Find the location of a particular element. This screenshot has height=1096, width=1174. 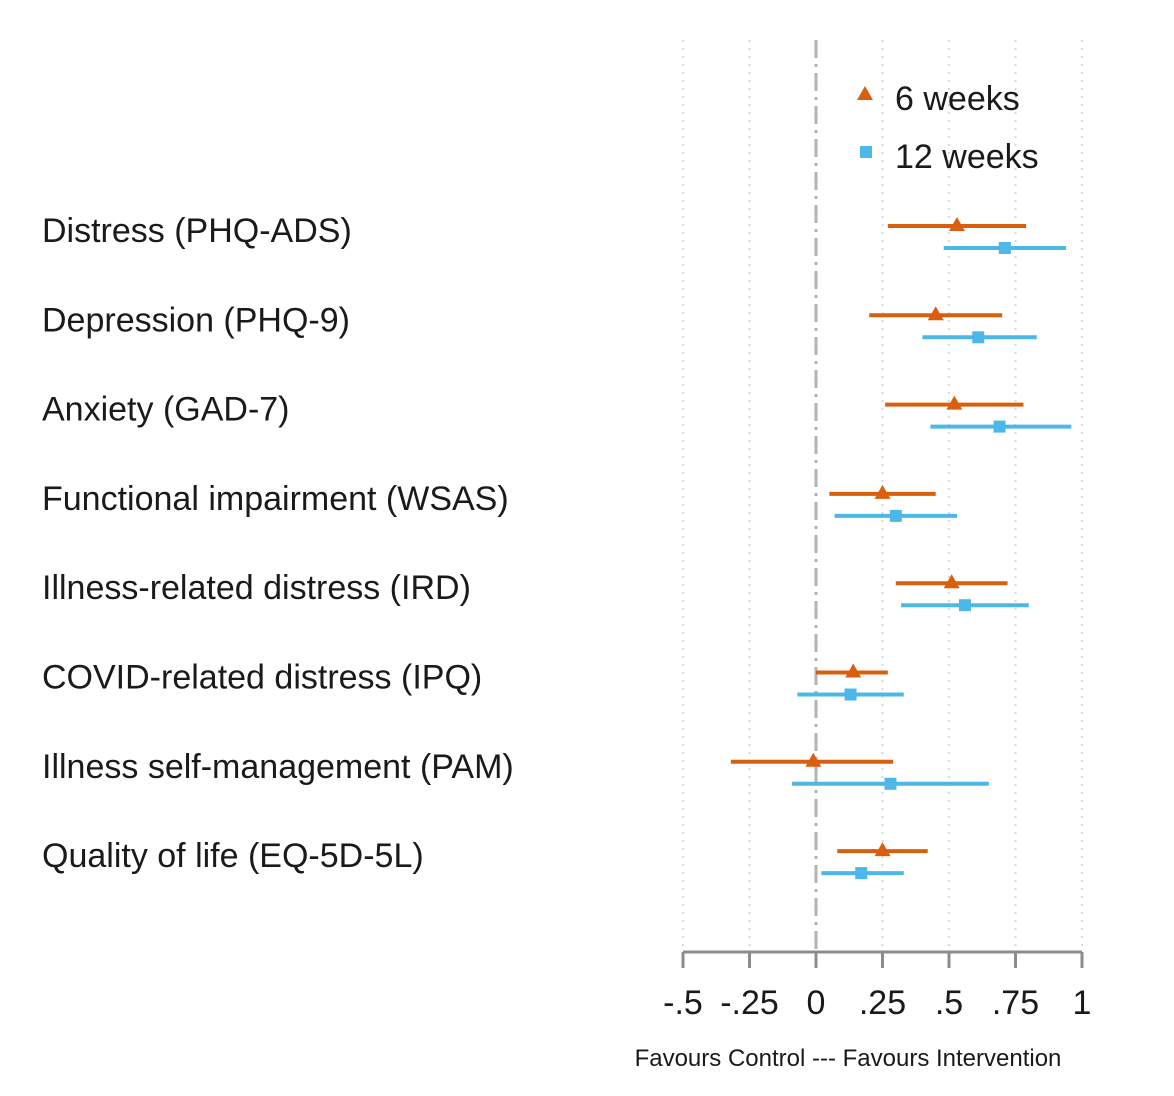

outcome-label: Anxiety (GAD-7) is located at coordinates (166, 410).